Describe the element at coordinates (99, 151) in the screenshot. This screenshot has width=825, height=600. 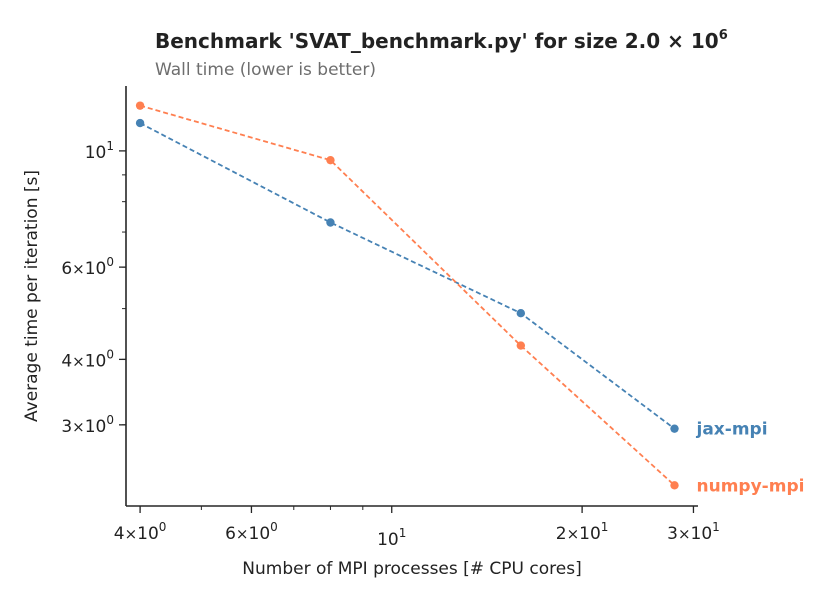
I see `y-tick-label: 101` at that location.